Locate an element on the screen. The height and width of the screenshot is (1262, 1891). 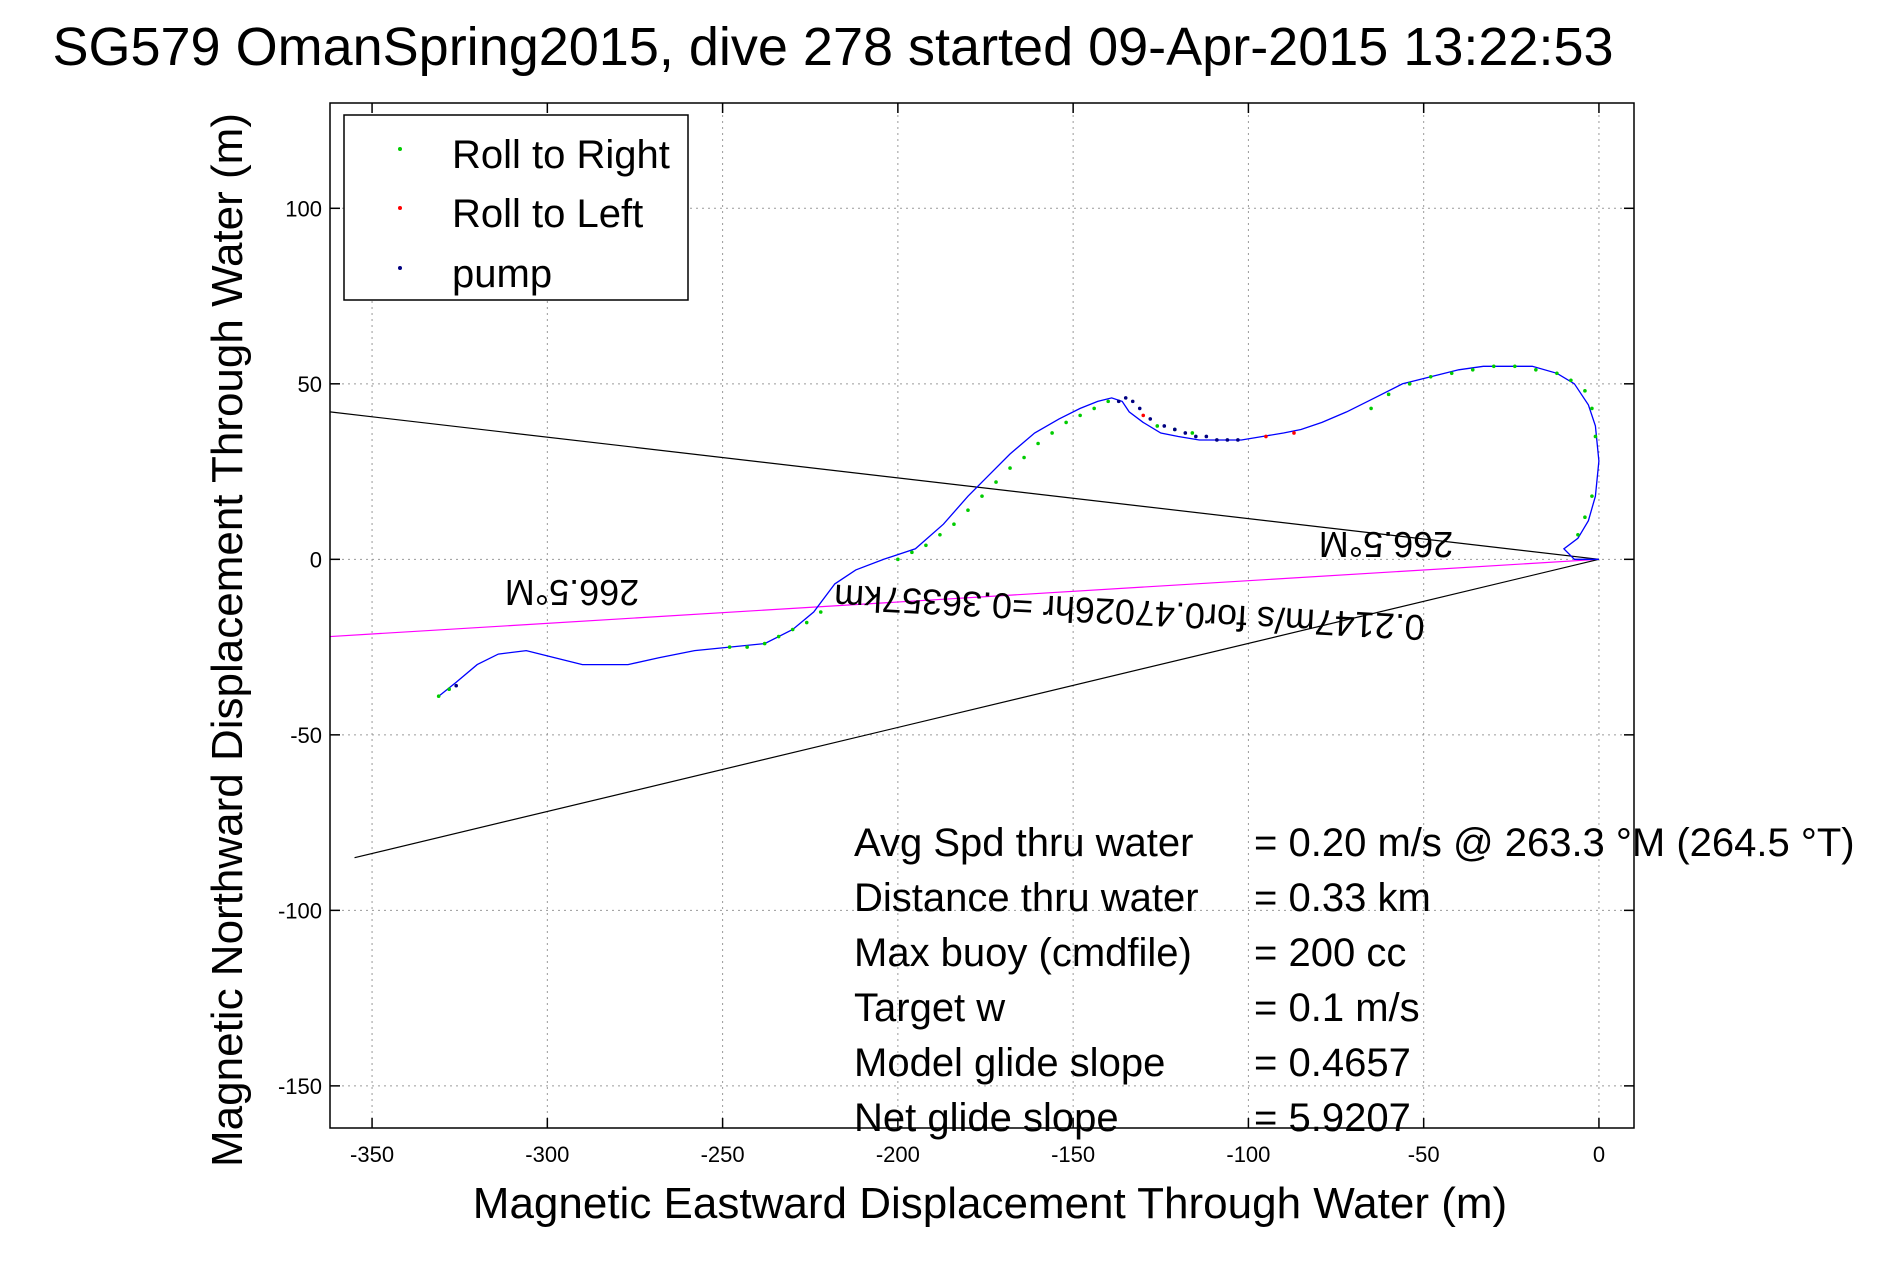
x-tick-label: -50 is located at coordinates (1424, 1154).